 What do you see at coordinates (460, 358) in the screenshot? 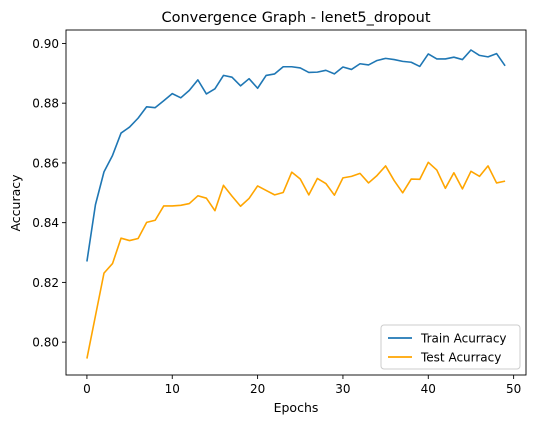
I see `legend-label-1: Test Acurracy` at bounding box center [460, 358].